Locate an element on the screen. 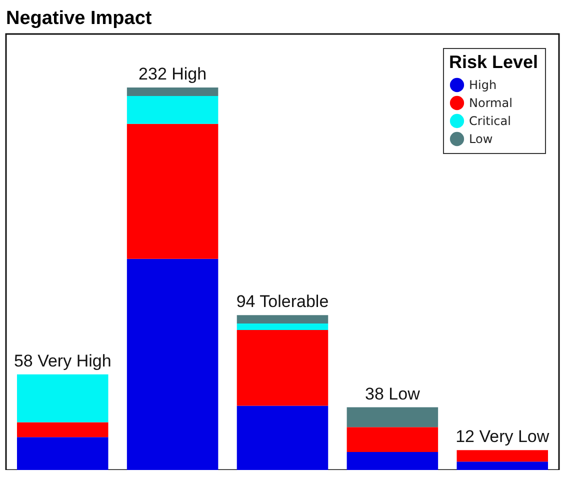 The image size is (565, 478). annotation: 94 Tolerable is located at coordinates (282, 302).